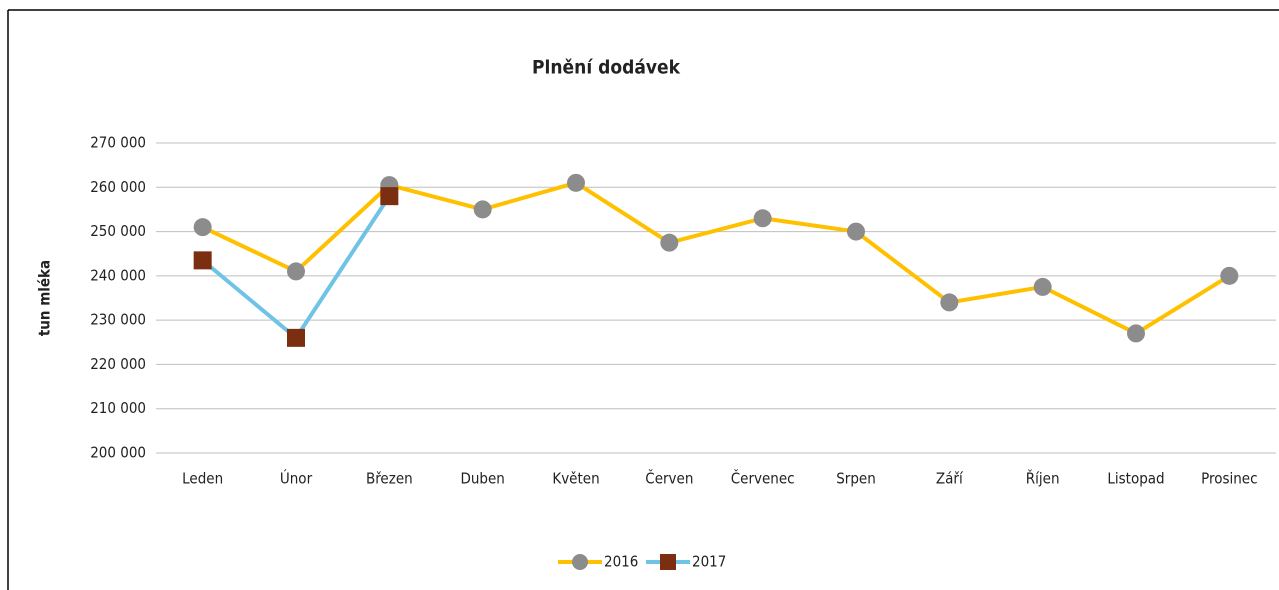  What do you see at coordinates (1043, 478) in the screenshot?
I see `x-tick-label: Říjen` at bounding box center [1043, 478].